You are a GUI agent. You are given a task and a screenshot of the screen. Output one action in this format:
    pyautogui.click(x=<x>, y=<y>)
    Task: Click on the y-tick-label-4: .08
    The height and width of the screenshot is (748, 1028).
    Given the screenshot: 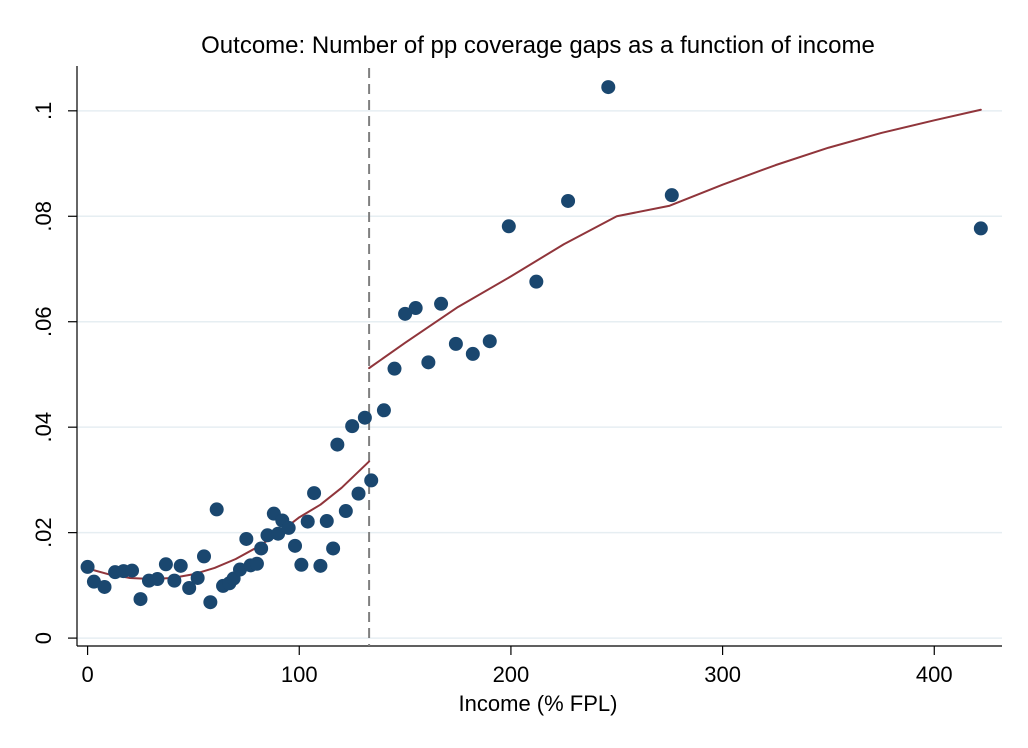 What is the action you would take?
    pyautogui.click(x=43, y=216)
    